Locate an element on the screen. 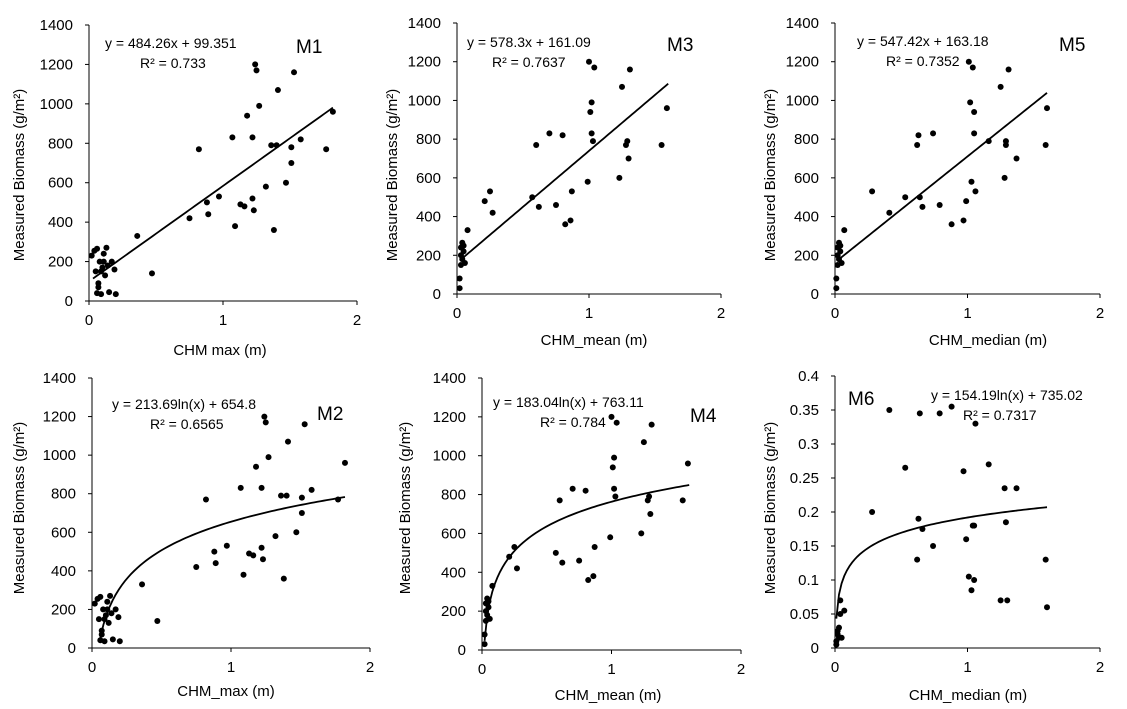  y-tick-label: 0.05 is located at coordinates (804, 614).